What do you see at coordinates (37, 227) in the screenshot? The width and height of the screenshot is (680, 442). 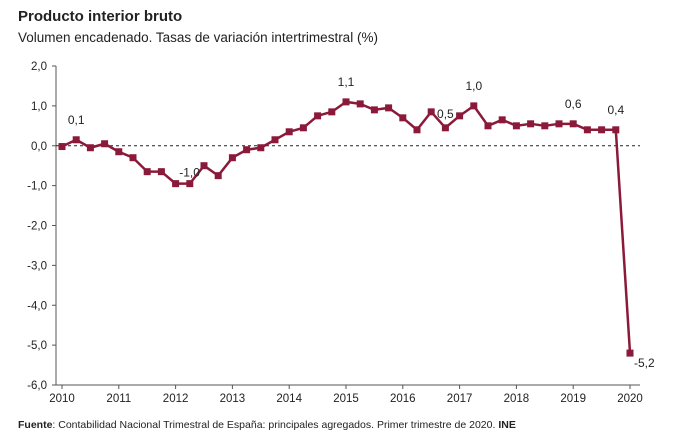 I see `y-tick-label: -2,0` at bounding box center [37, 227].